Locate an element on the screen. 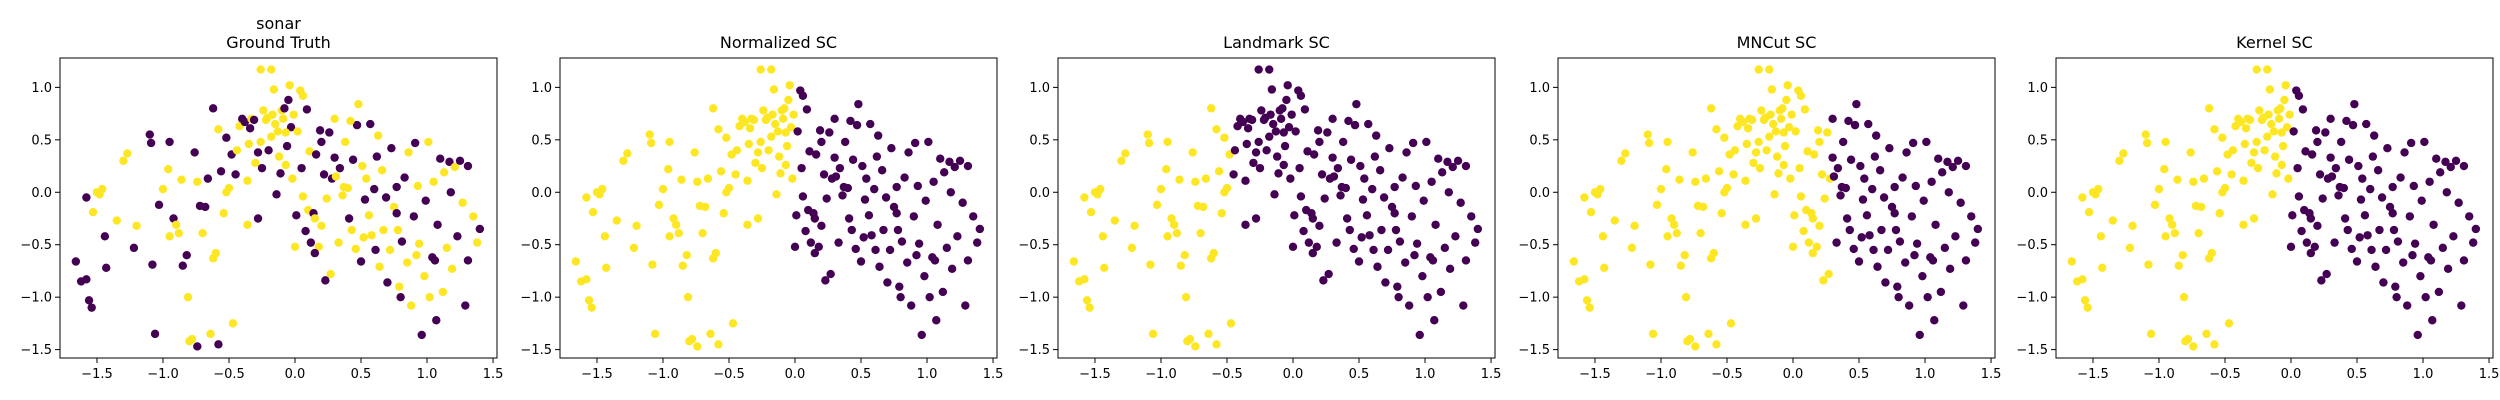  axes-frame is located at coordinates (1276, 208).